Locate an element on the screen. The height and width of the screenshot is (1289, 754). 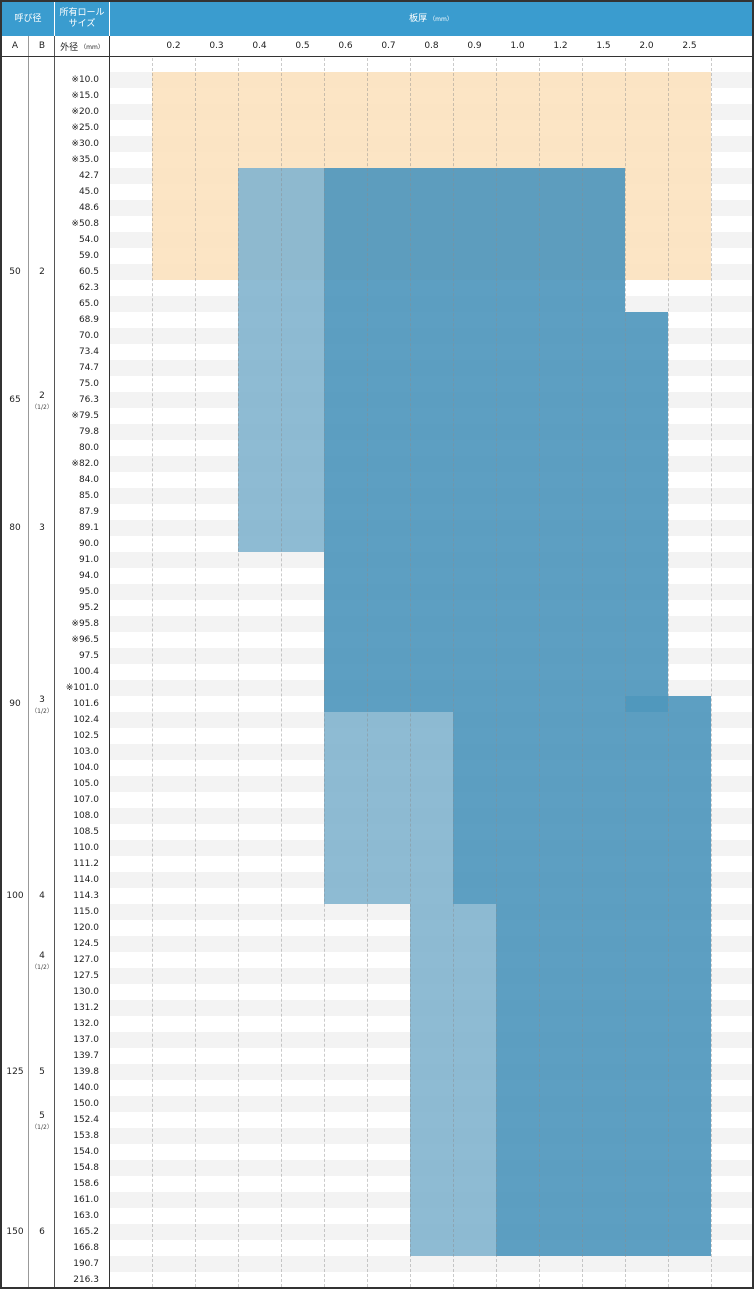
outer-diameter-cell: 161.0 is located at coordinates (86, 1200).